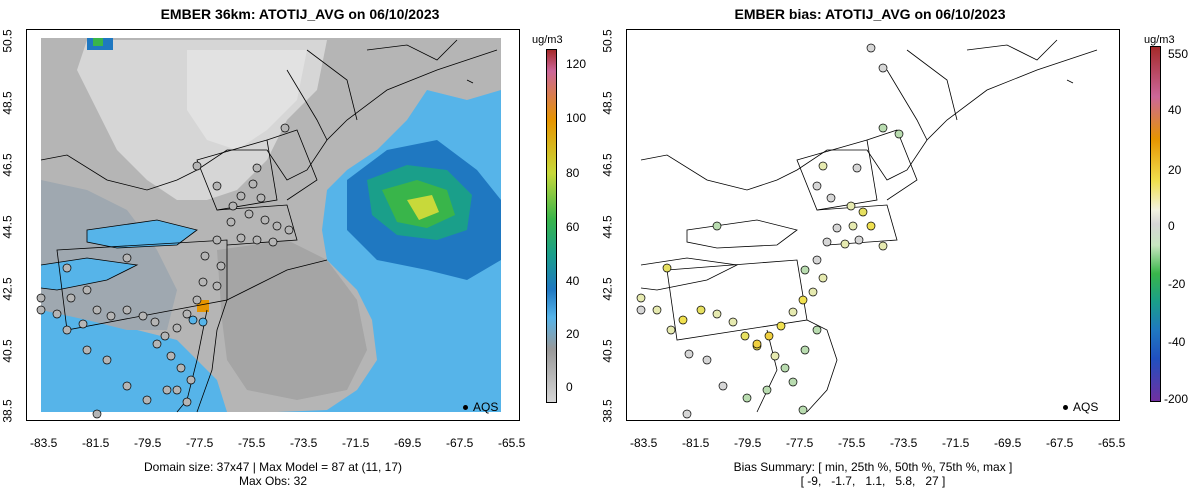  I want to click on left-caption-line2: Max Obs: 32, so click(273, 481).